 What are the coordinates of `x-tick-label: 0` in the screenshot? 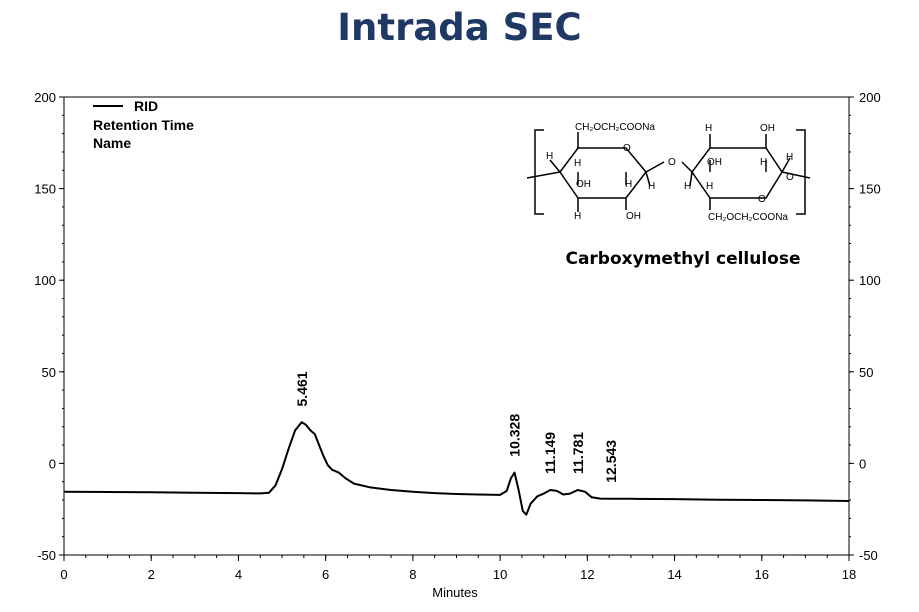 It's located at (63, 574).